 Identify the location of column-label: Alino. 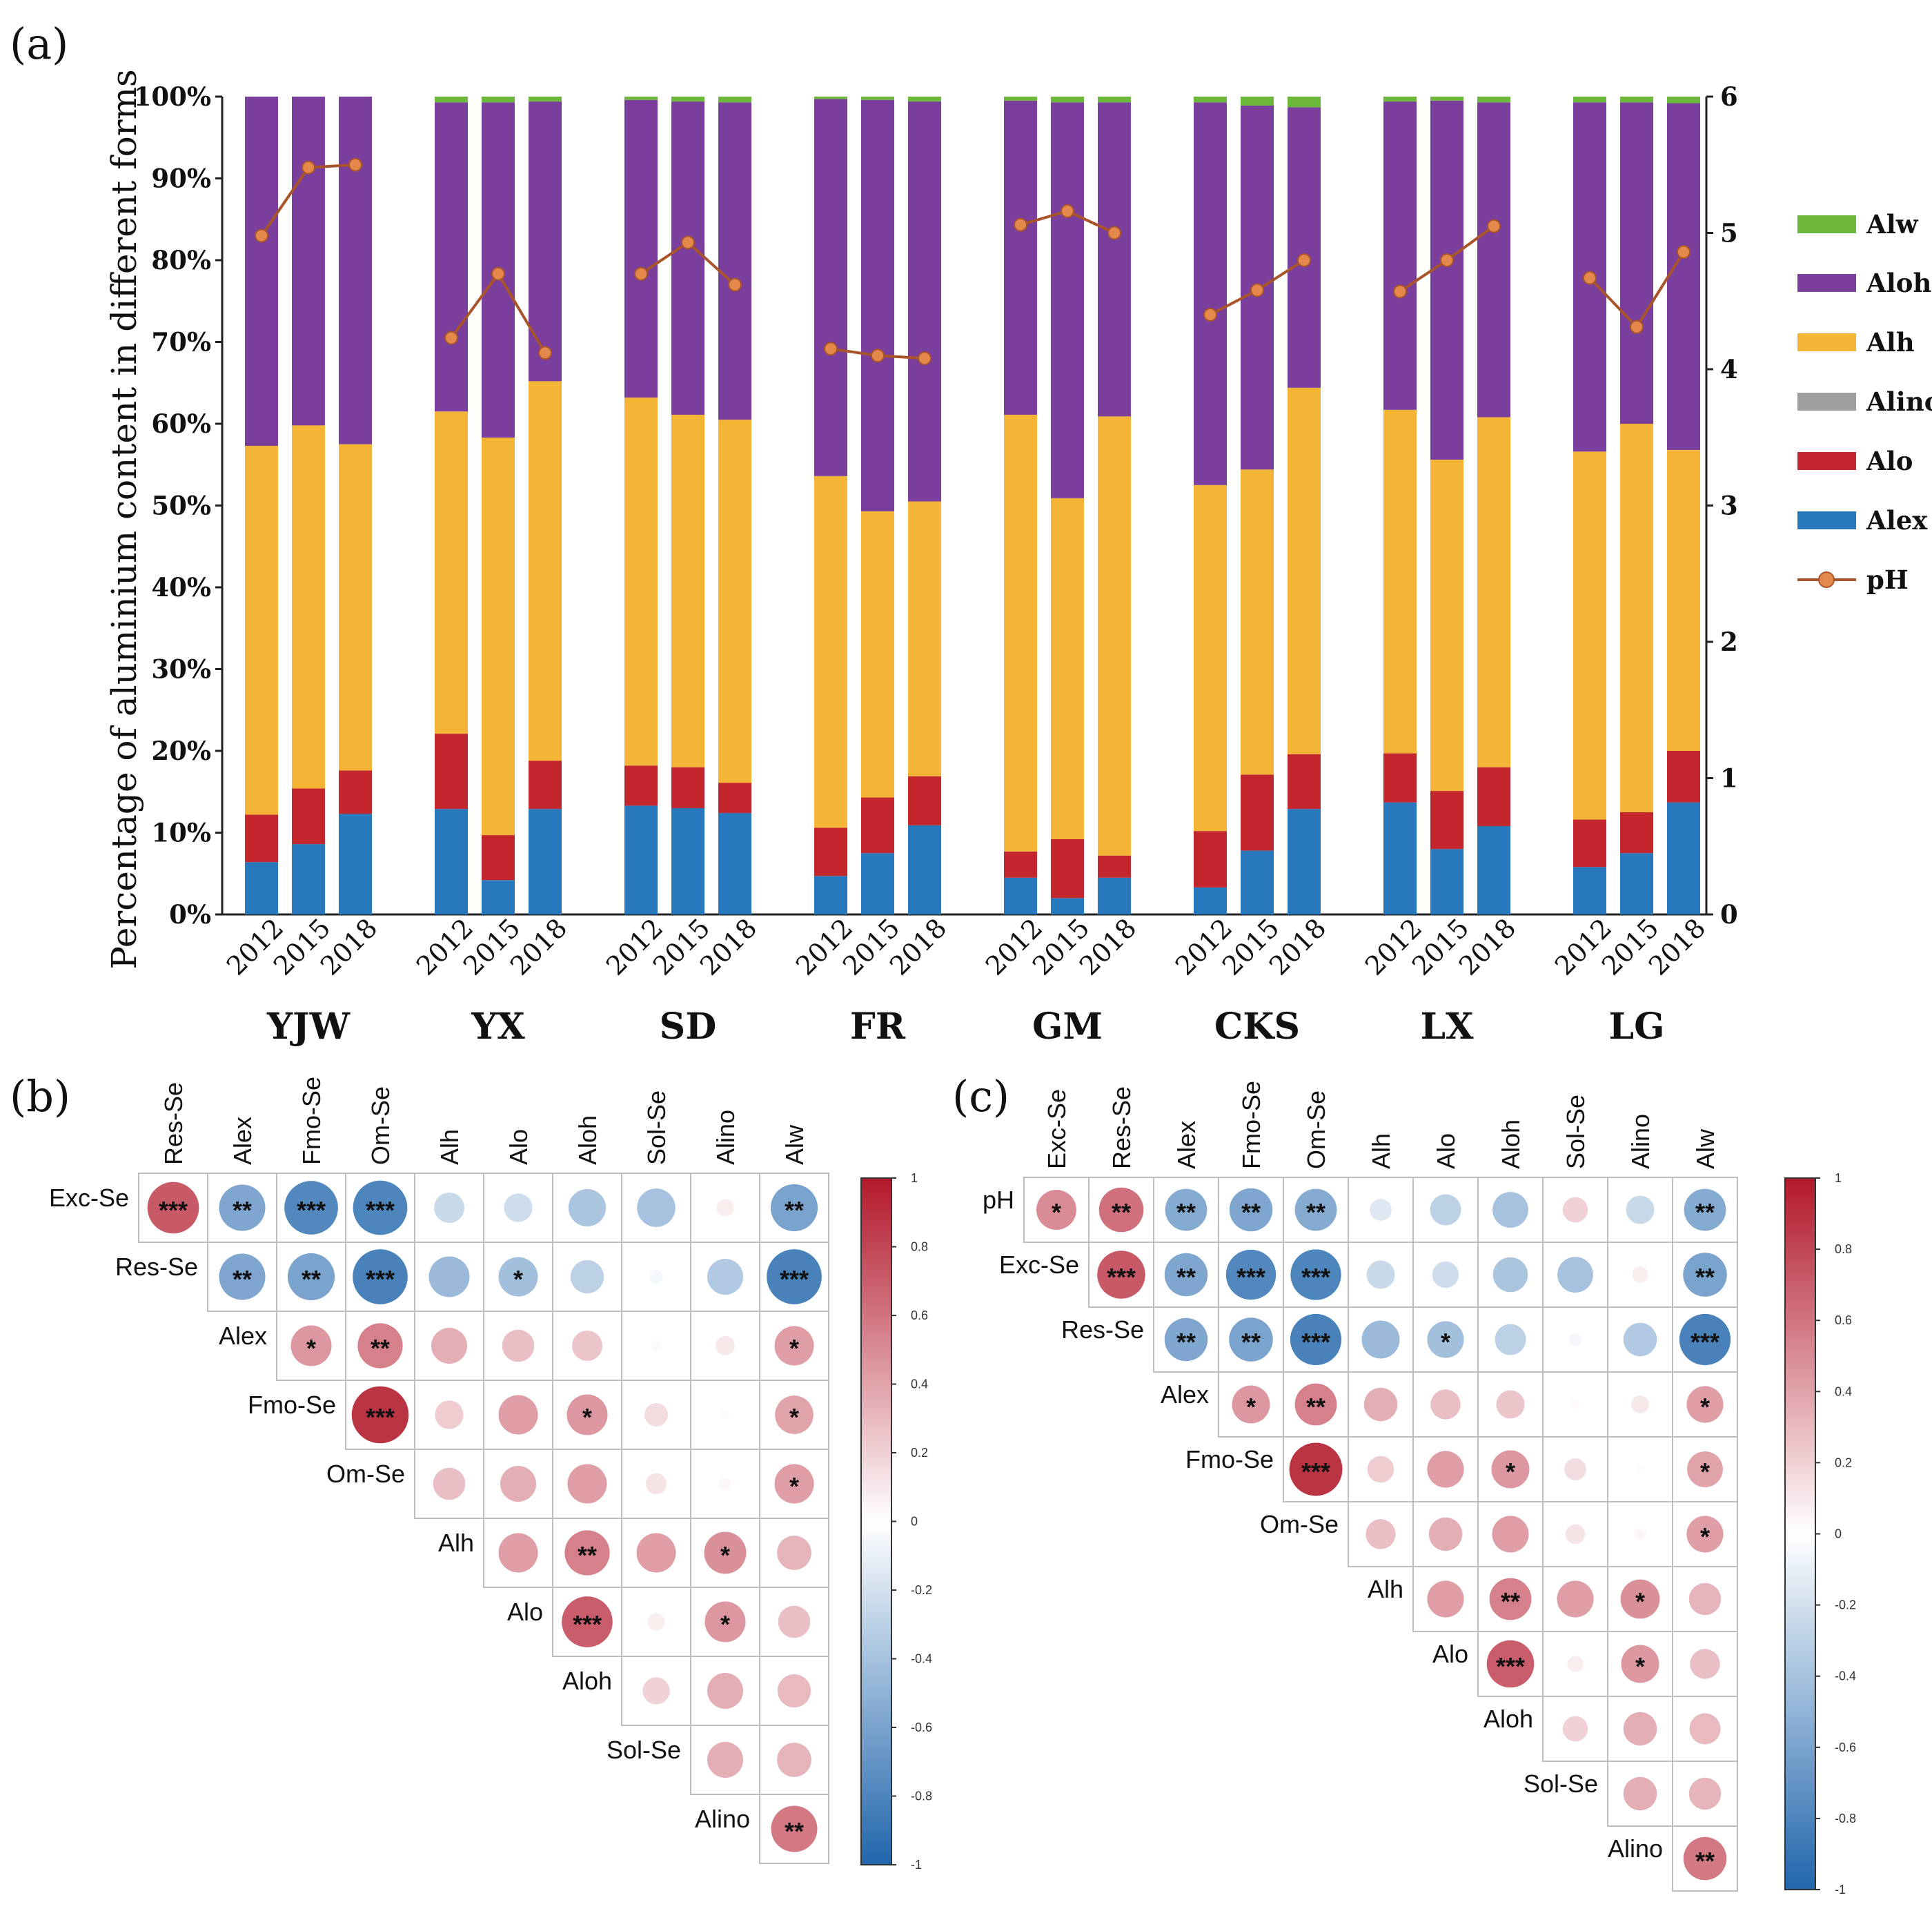
(1640, 1141).